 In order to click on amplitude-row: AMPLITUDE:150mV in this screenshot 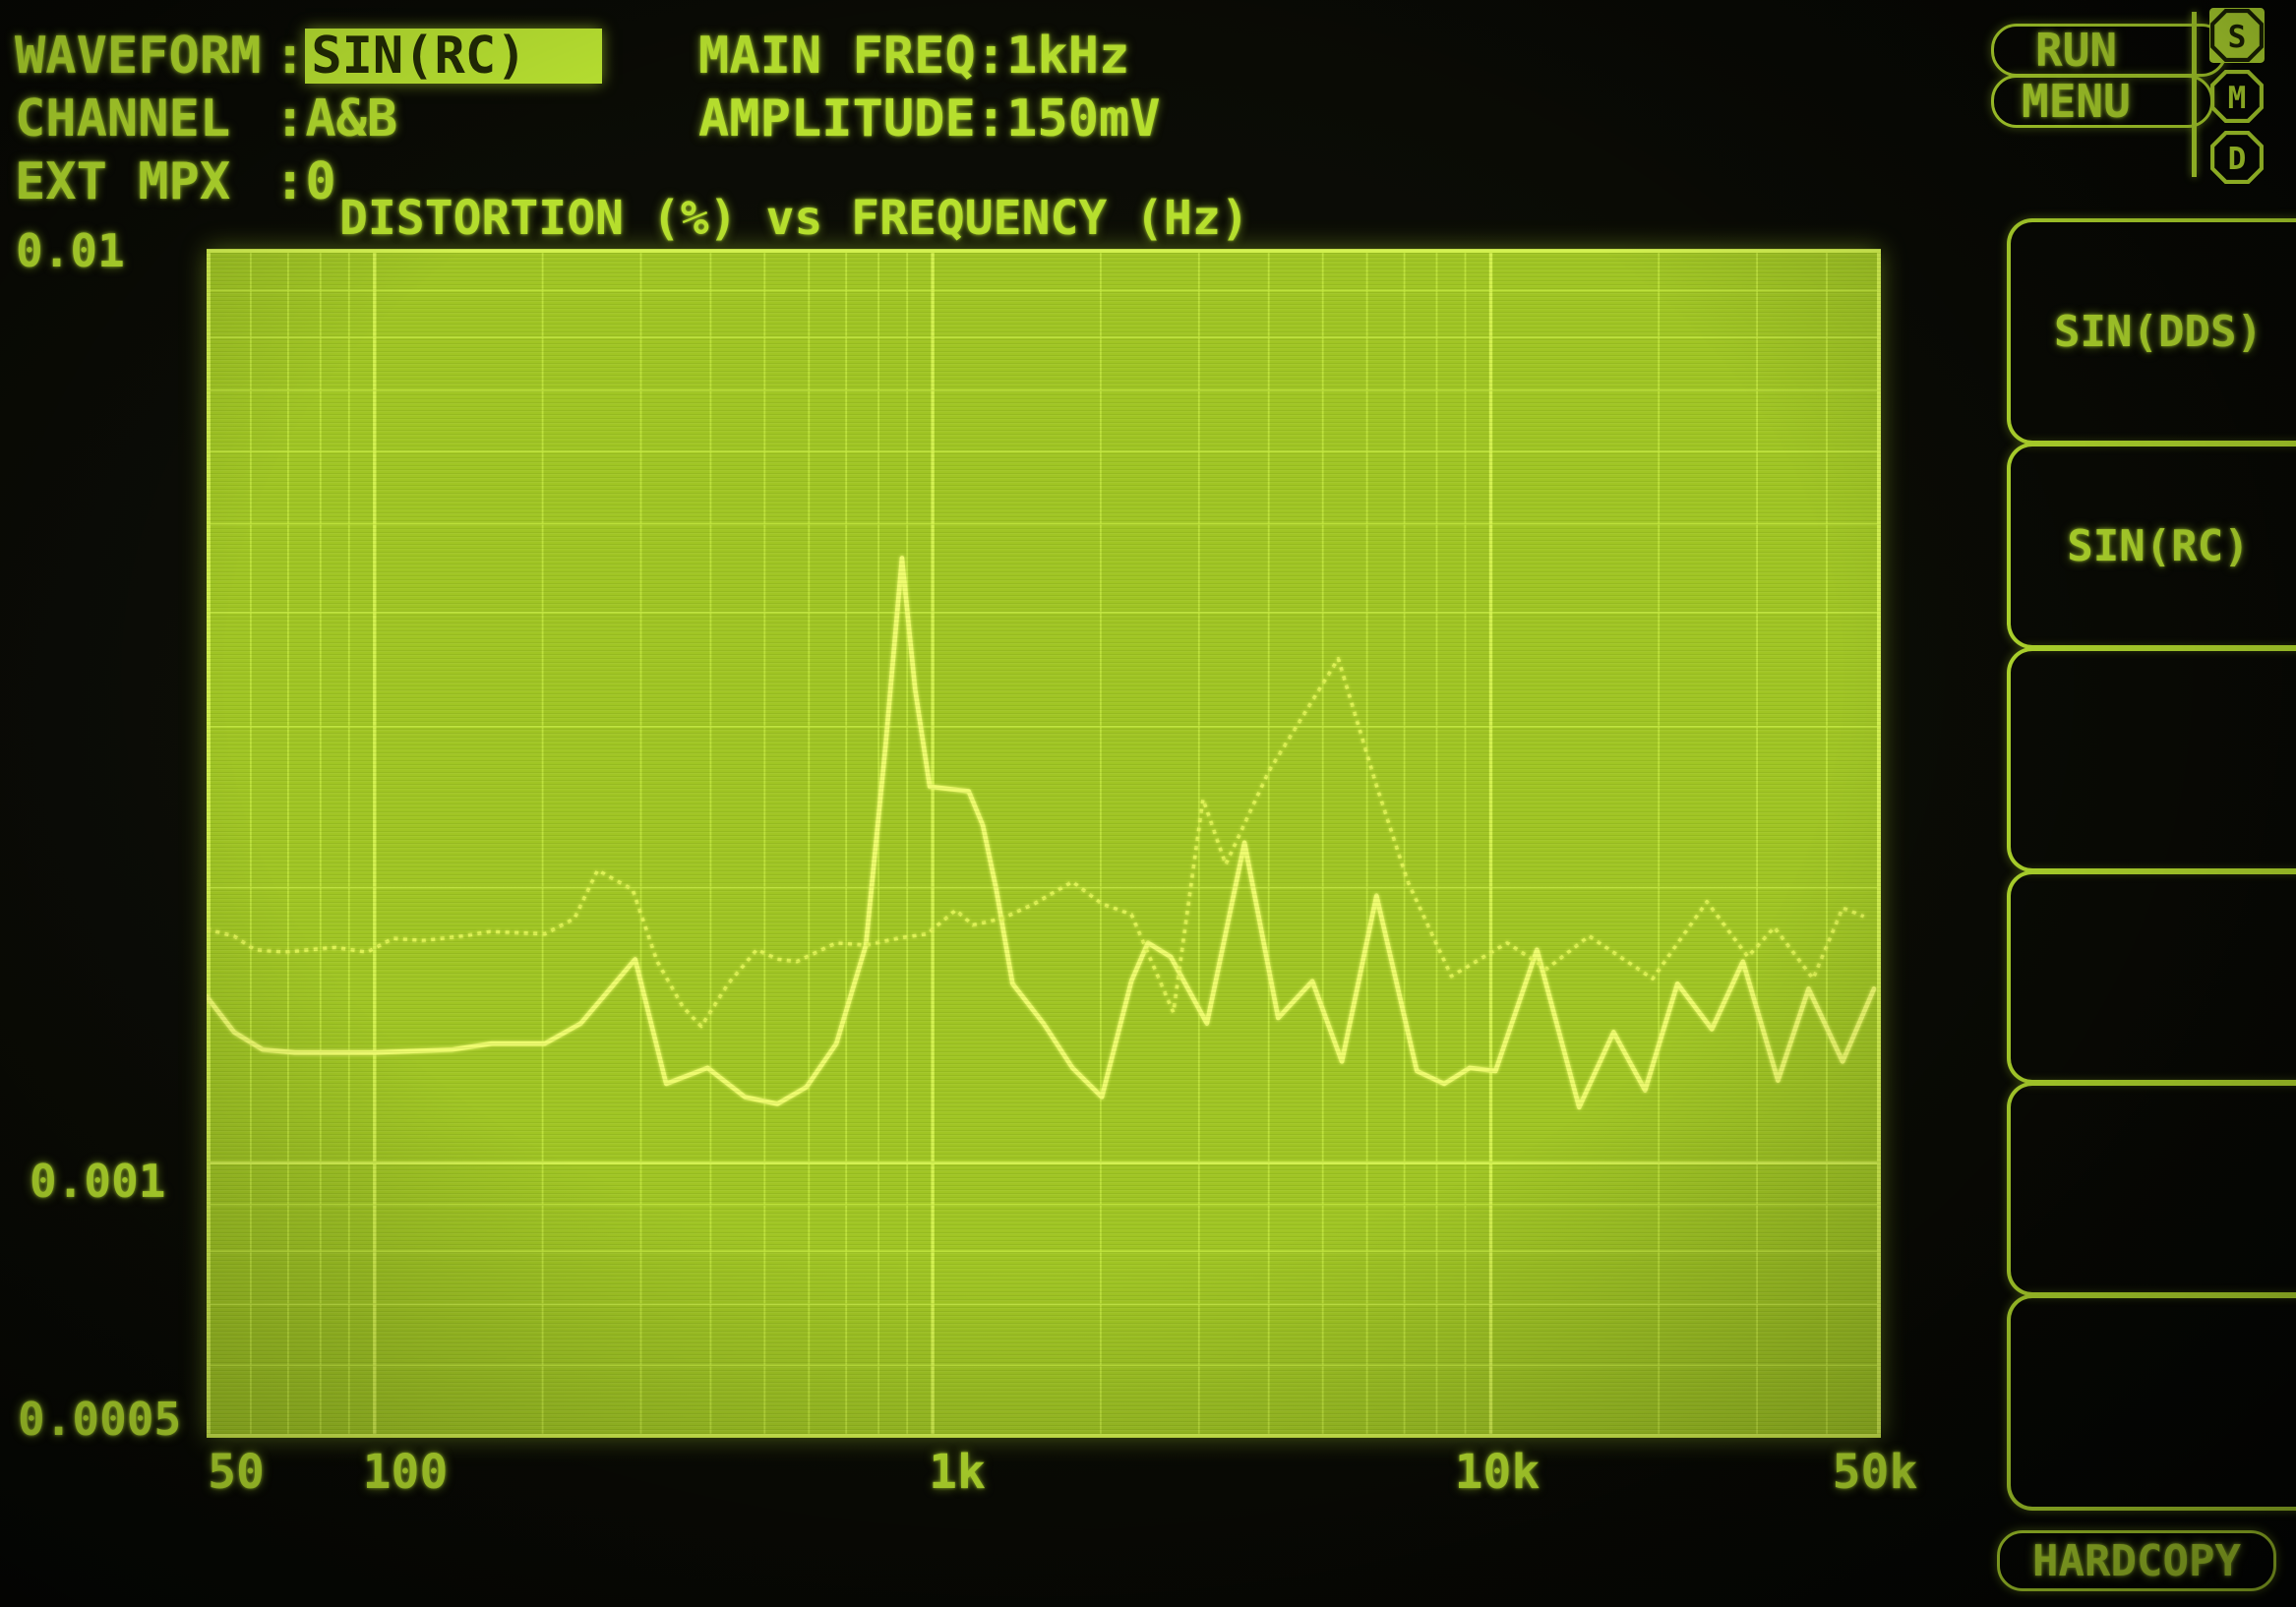, I will do `click(929, 119)`.